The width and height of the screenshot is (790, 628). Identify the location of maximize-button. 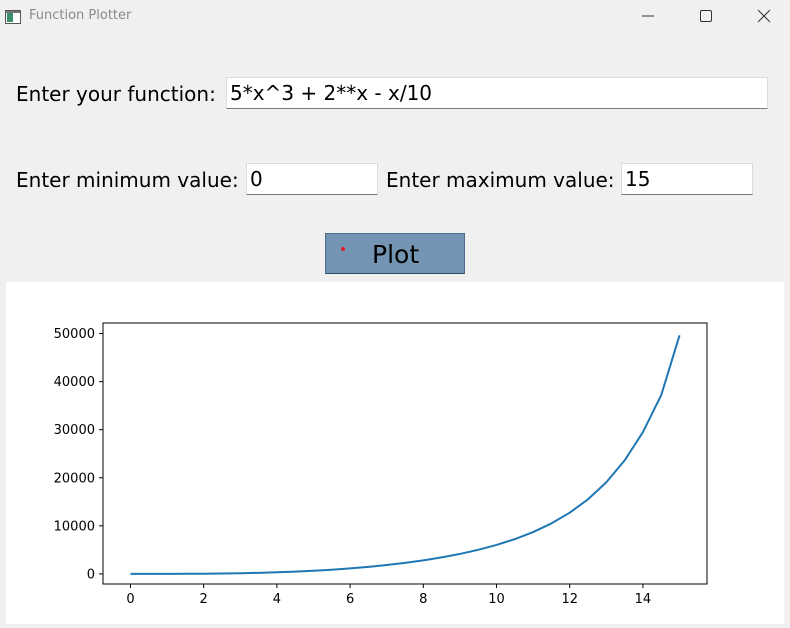
(706, 16).